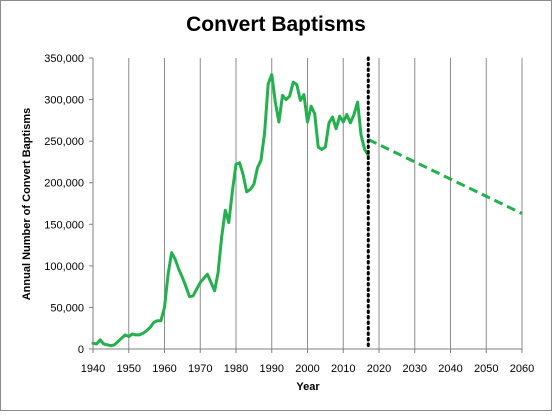 This screenshot has height=415, width=552. What do you see at coordinates (27, 204) in the screenshot?
I see `y-axis-label: Annual Number of Convert Baptisms` at bounding box center [27, 204].